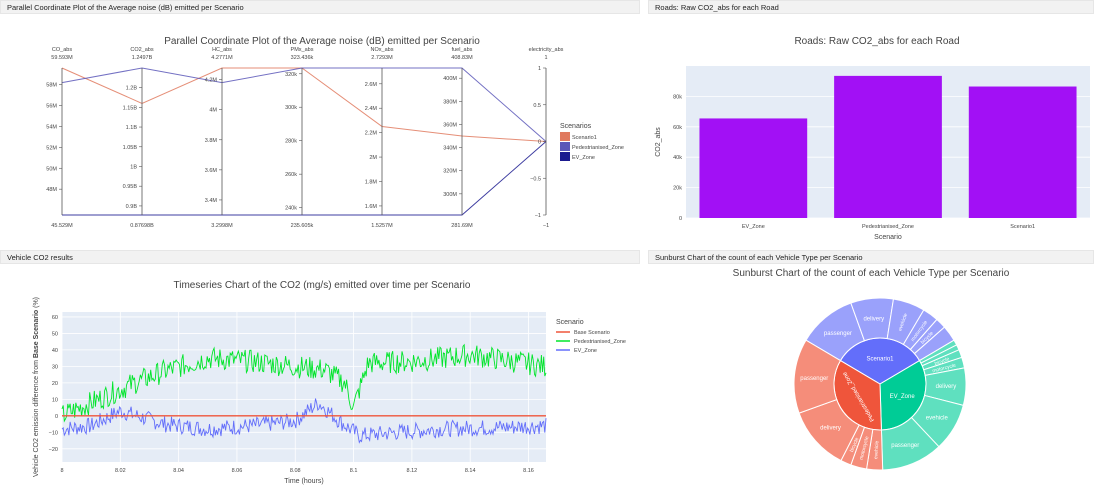 The image size is (1094, 487). What do you see at coordinates (211, 141) in the screenshot?
I see `parallel-axis-tick-label: 3.8M` at bounding box center [211, 141].